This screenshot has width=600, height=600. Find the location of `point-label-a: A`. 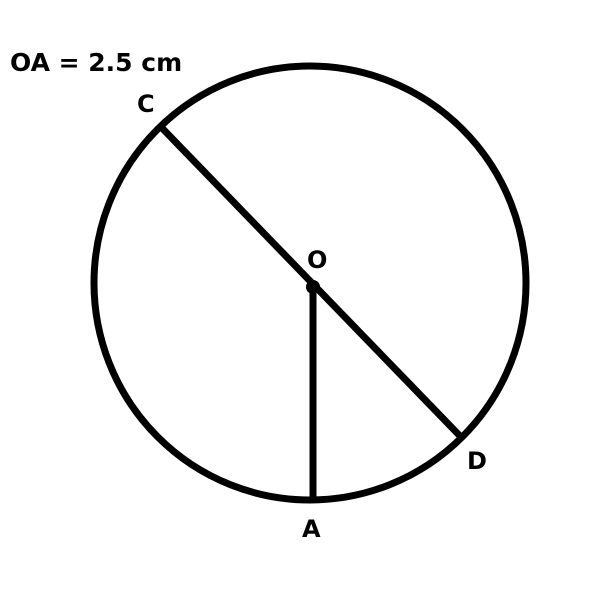

point-label-a: A is located at coordinates (311, 529).